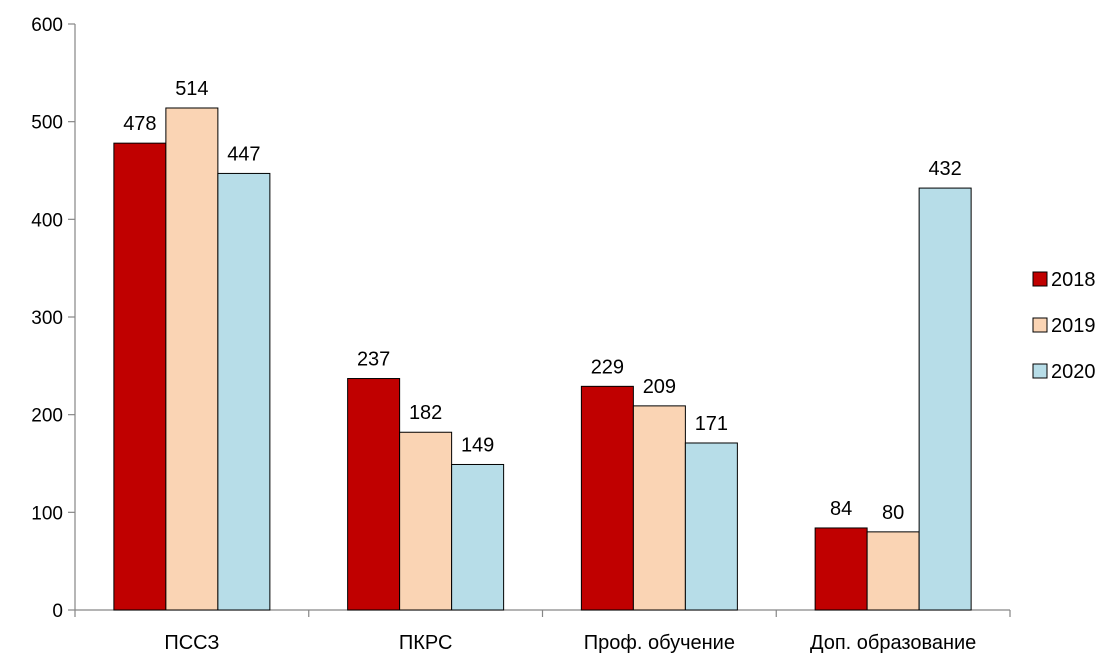  What do you see at coordinates (893, 513) in the screenshot?
I see `data-label: 80` at bounding box center [893, 513].